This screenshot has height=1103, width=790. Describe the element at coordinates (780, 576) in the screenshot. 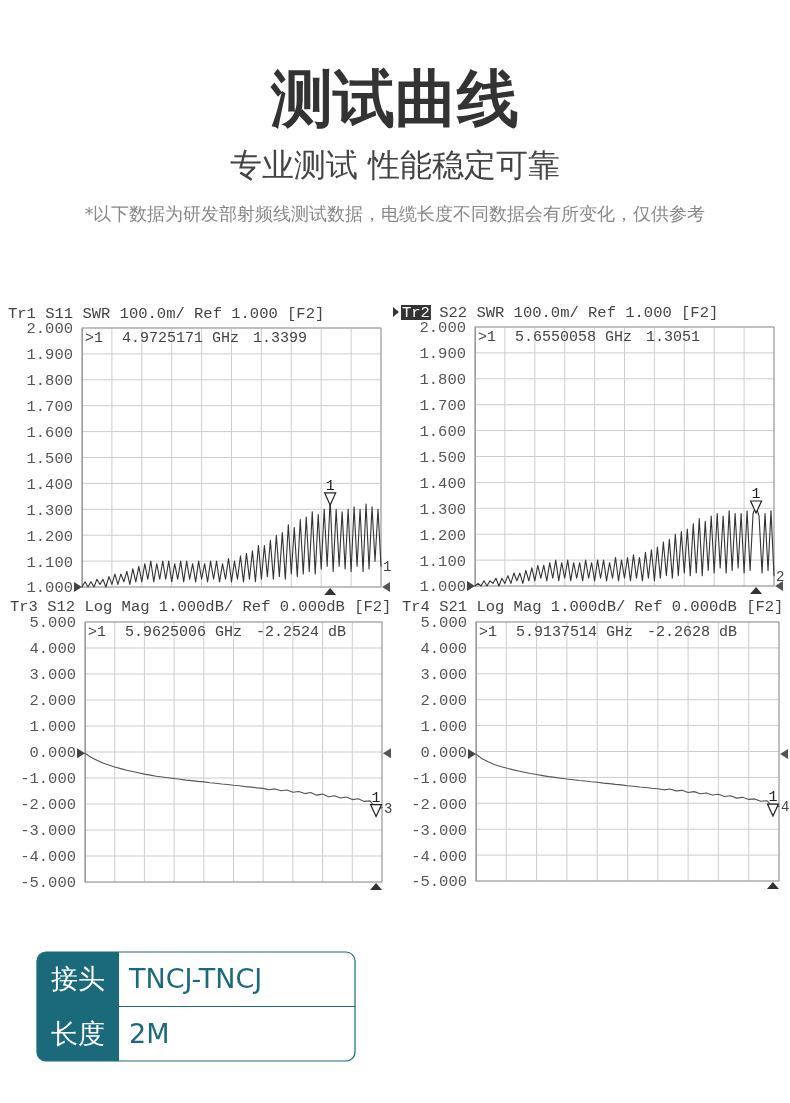

I see `text: 2` at that location.